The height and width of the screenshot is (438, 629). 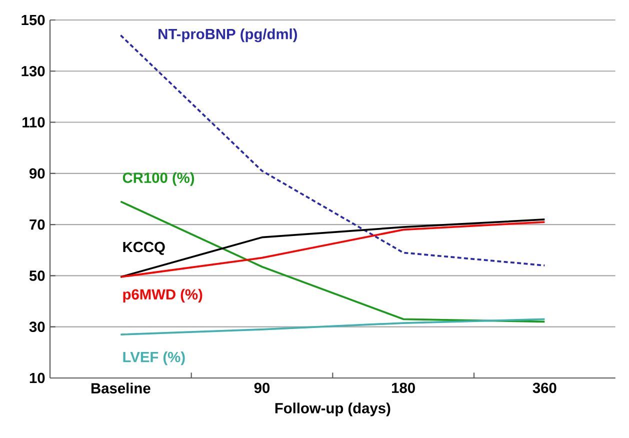 I want to click on y-tick-label: 30, so click(x=37, y=327).